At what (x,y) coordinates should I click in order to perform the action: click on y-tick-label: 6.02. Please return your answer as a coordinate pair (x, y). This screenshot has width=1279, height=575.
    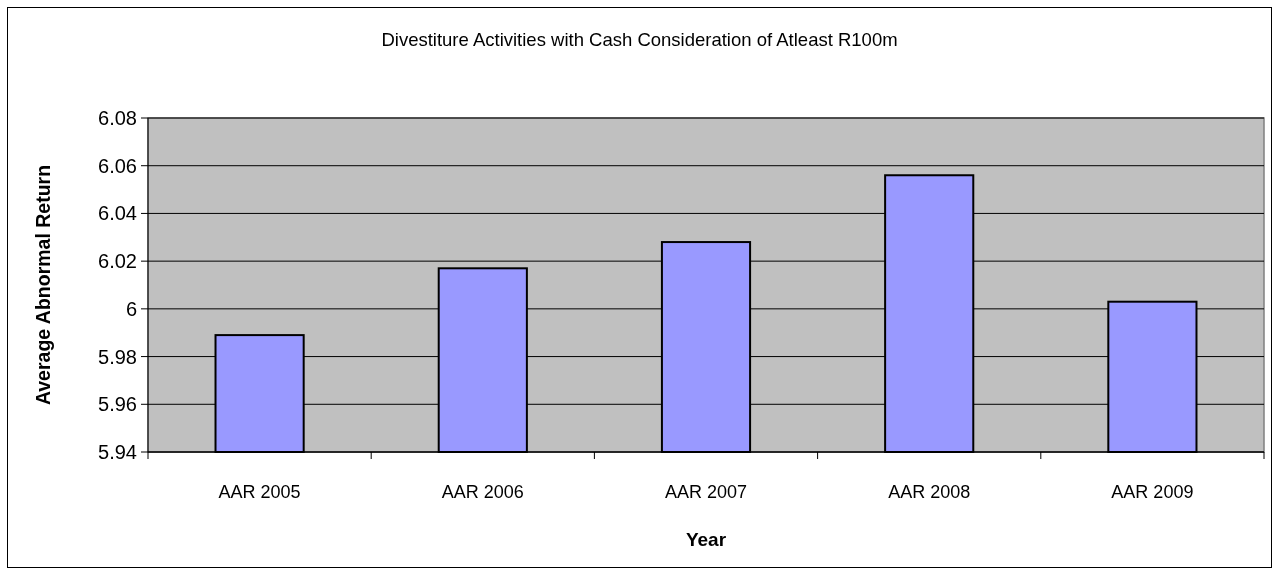
    Looking at the image, I should click on (117, 261).